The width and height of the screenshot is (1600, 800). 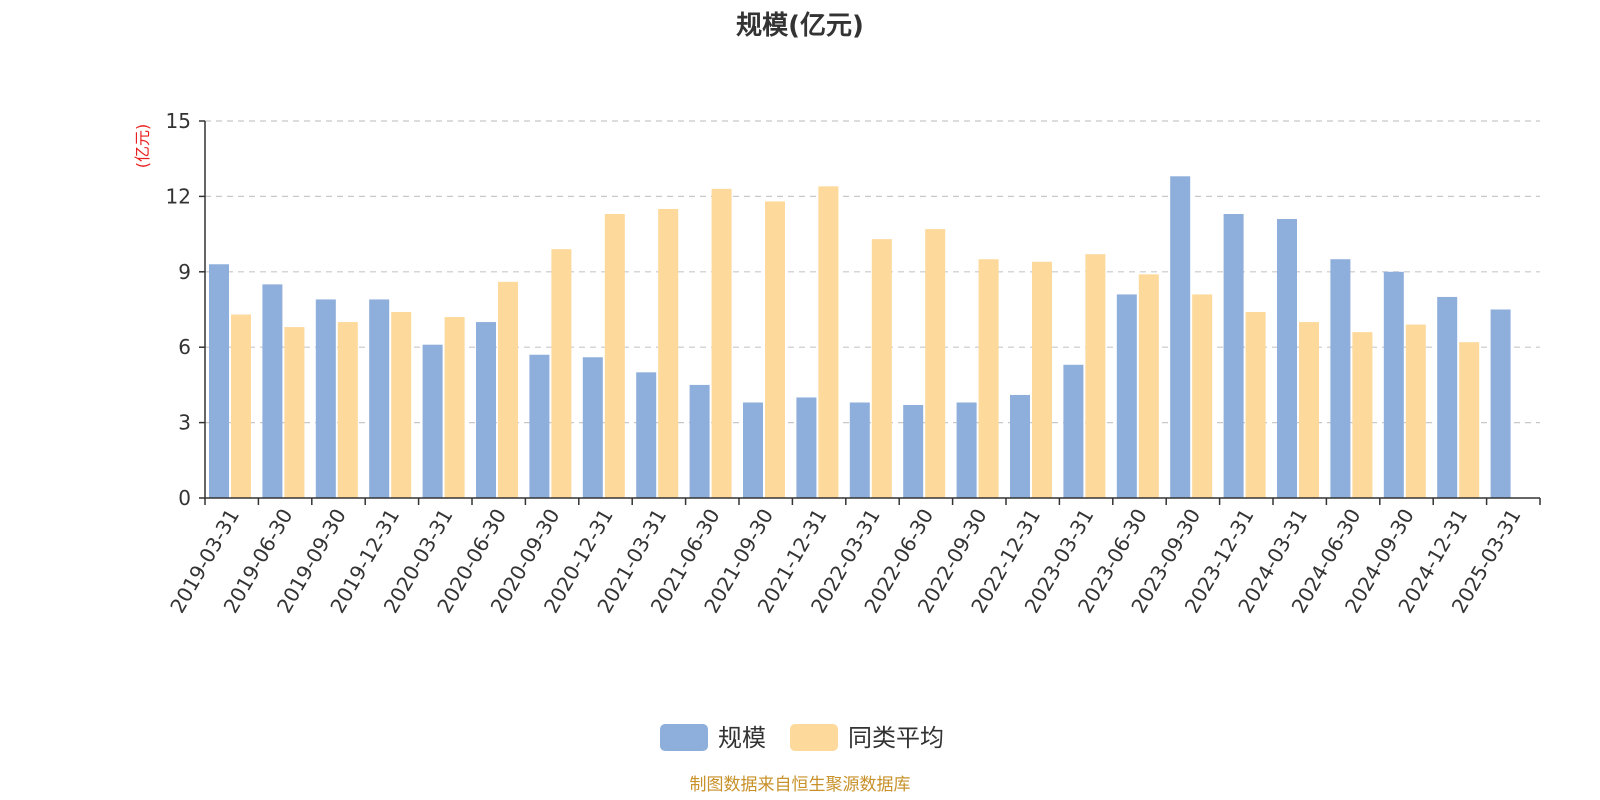 What do you see at coordinates (178, 196) in the screenshot?
I see `y-tick-label: 12` at bounding box center [178, 196].